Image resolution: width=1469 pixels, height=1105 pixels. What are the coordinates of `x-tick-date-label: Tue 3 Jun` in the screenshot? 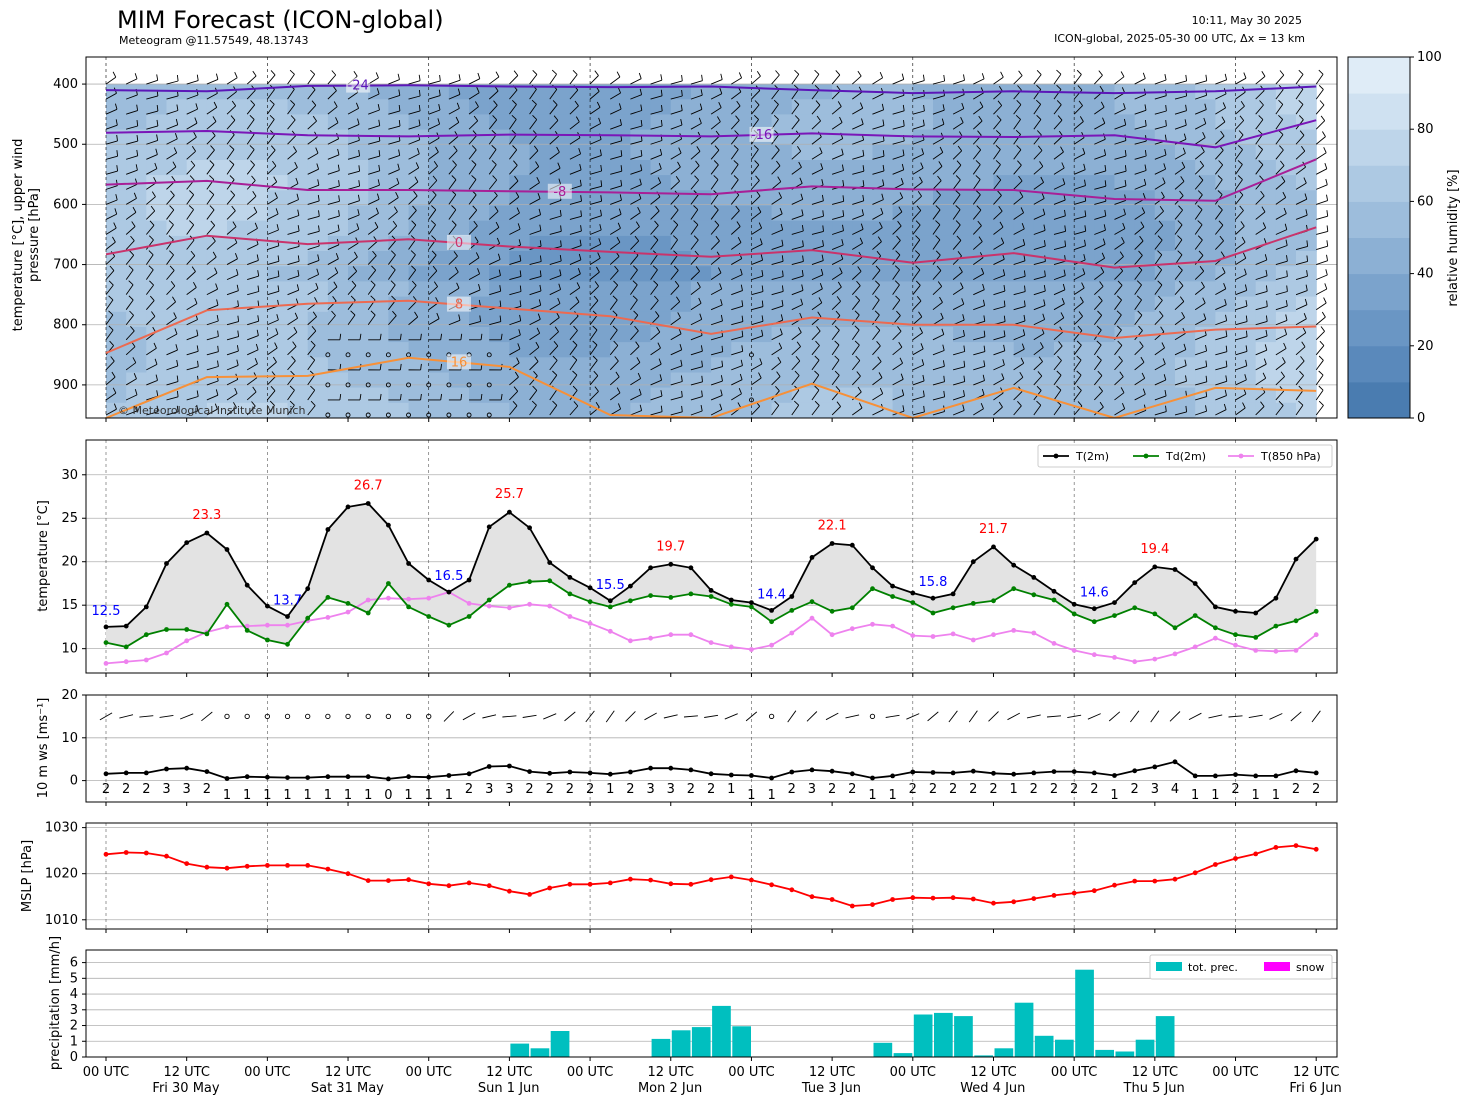 It's located at (831, 1088).